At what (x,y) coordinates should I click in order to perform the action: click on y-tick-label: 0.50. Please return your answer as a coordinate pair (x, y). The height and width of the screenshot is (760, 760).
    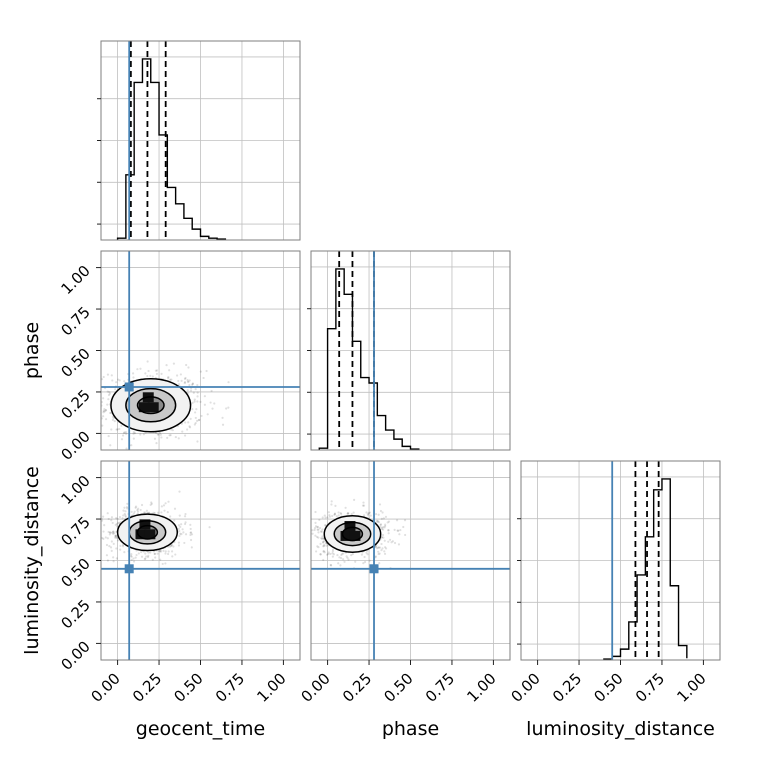
    Looking at the image, I should click on (75, 573).